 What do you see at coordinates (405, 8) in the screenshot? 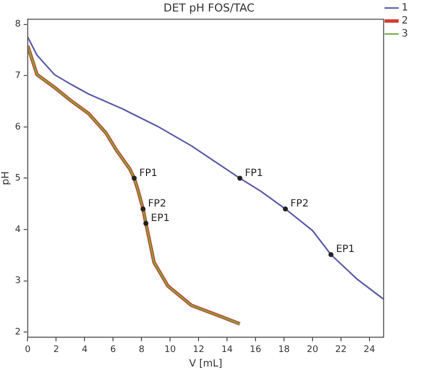
I see `legend-label: 1` at bounding box center [405, 8].